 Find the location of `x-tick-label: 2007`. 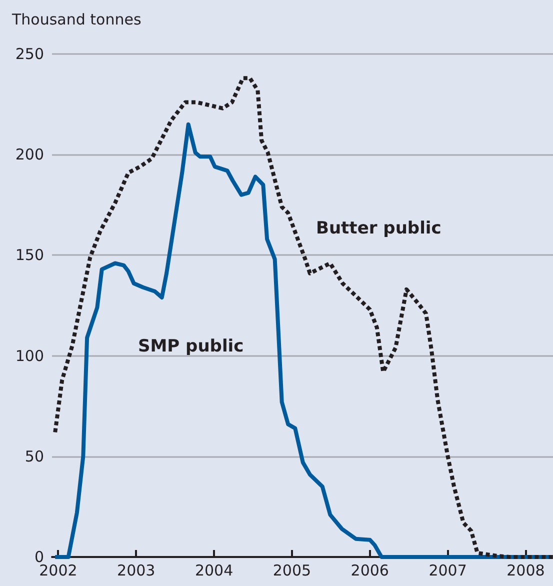

x-tick-label: 2007 is located at coordinates (447, 571).